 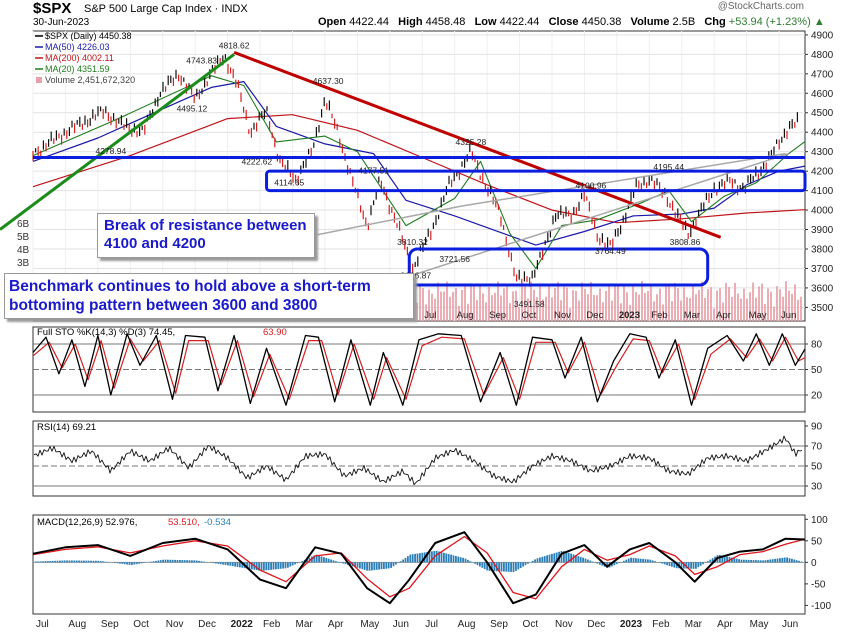 What do you see at coordinates (471, 142) in the screenshot?
I see `price-label: 4325.28` at bounding box center [471, 142].